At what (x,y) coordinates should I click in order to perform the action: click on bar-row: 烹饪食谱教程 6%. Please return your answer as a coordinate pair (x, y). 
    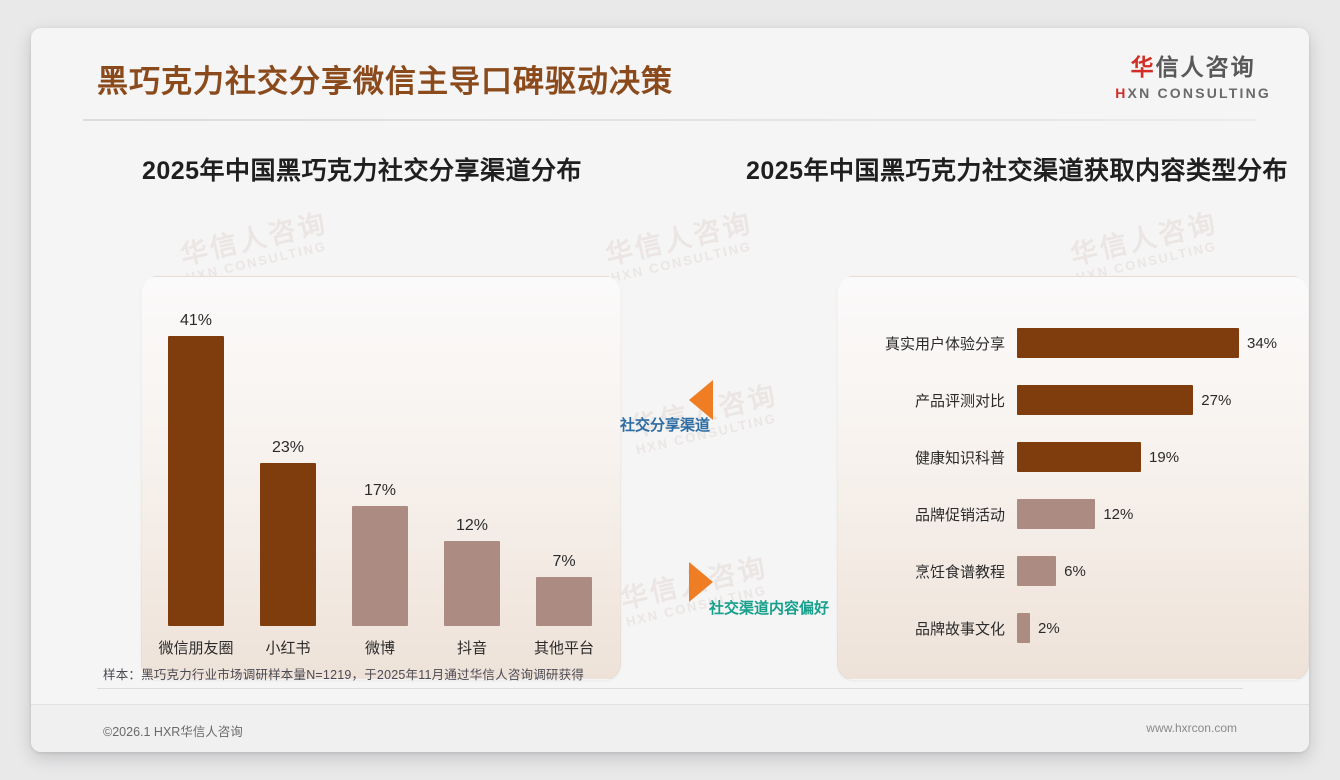
    Looking at the image, I should click on (1073, 571).